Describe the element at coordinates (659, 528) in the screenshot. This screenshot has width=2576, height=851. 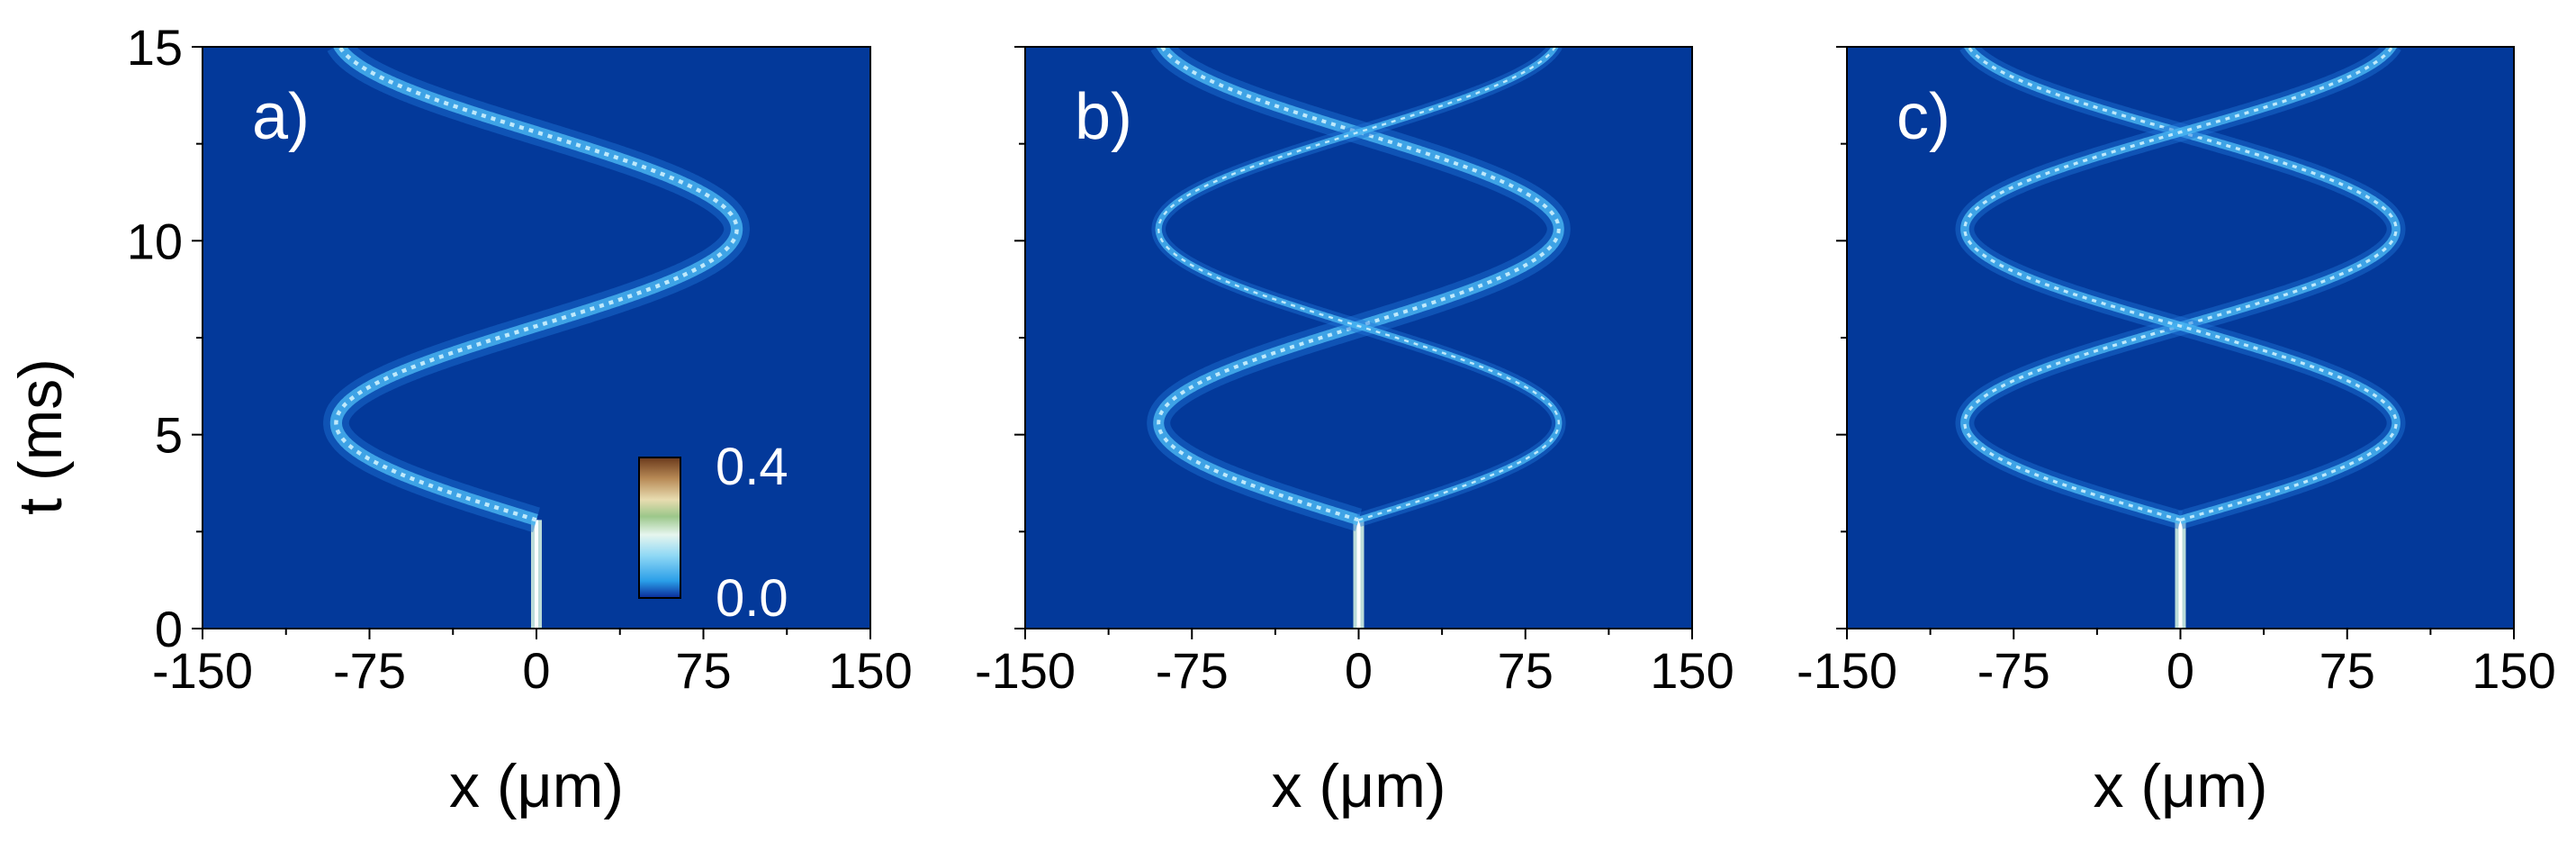
I see `colorbar` at that location.